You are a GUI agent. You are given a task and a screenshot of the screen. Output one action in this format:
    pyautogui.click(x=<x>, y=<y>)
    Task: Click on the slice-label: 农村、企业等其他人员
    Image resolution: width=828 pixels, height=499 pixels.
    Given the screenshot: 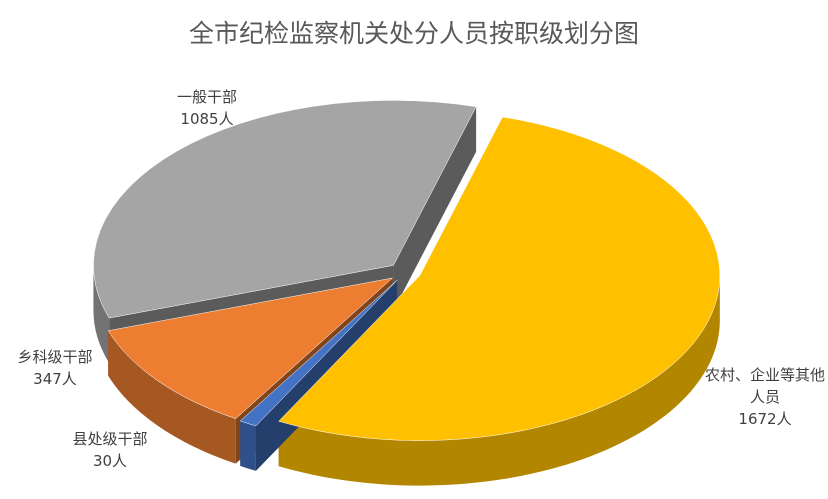 What is the action you would take?
    pyautogui.click(x=765, y=386)
    